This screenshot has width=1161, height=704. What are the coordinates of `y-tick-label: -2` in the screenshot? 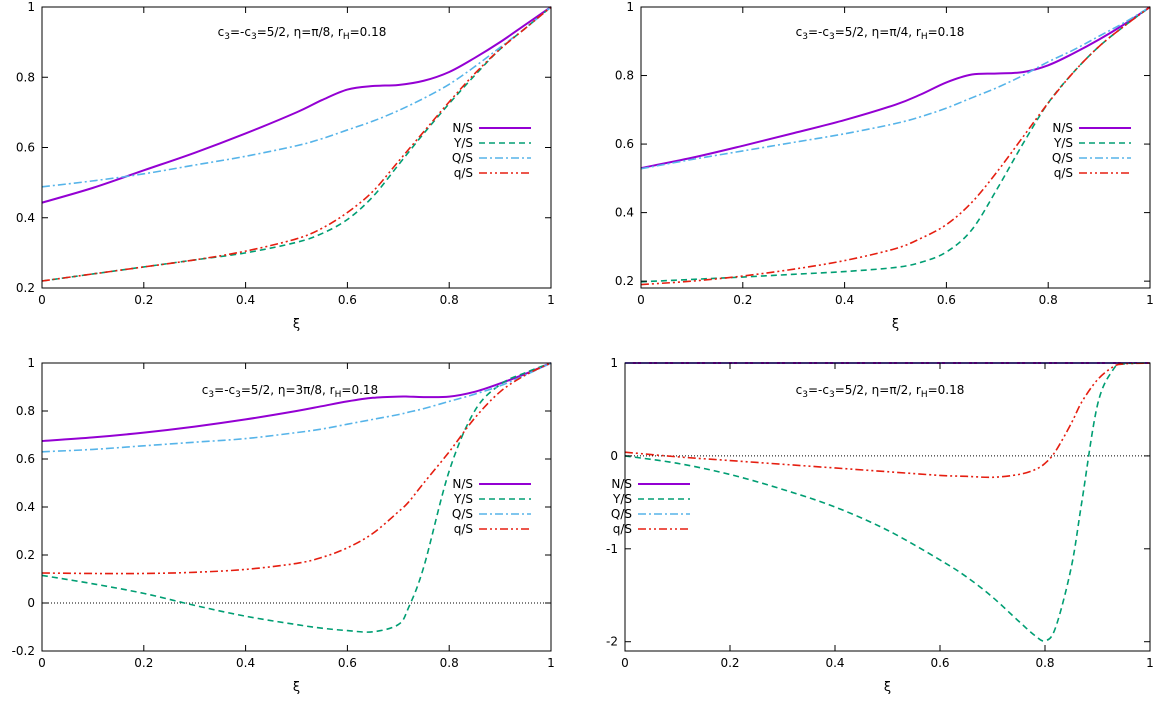 It's located at (612, 642).